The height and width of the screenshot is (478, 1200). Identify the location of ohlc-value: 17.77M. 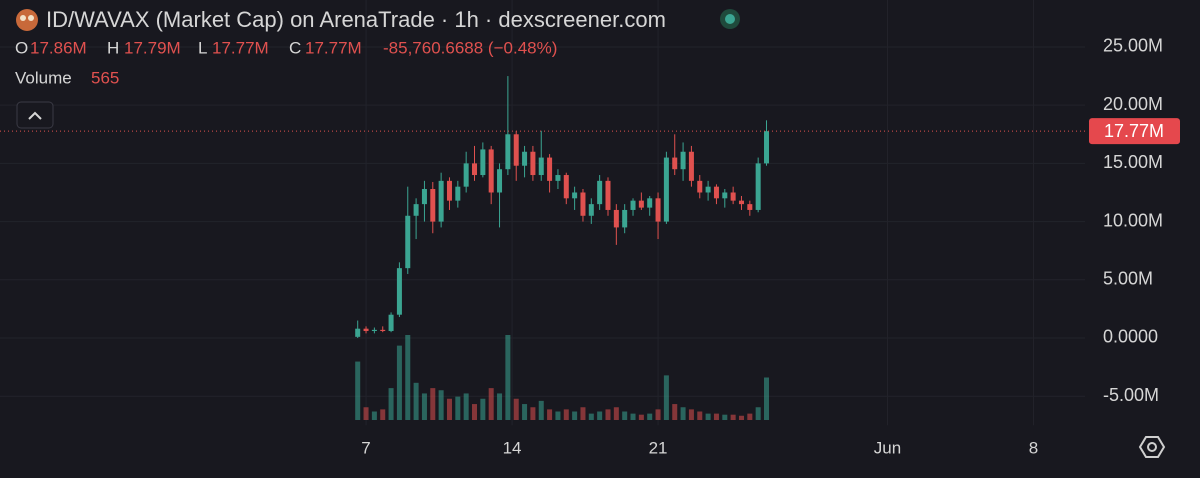
(240, 47).